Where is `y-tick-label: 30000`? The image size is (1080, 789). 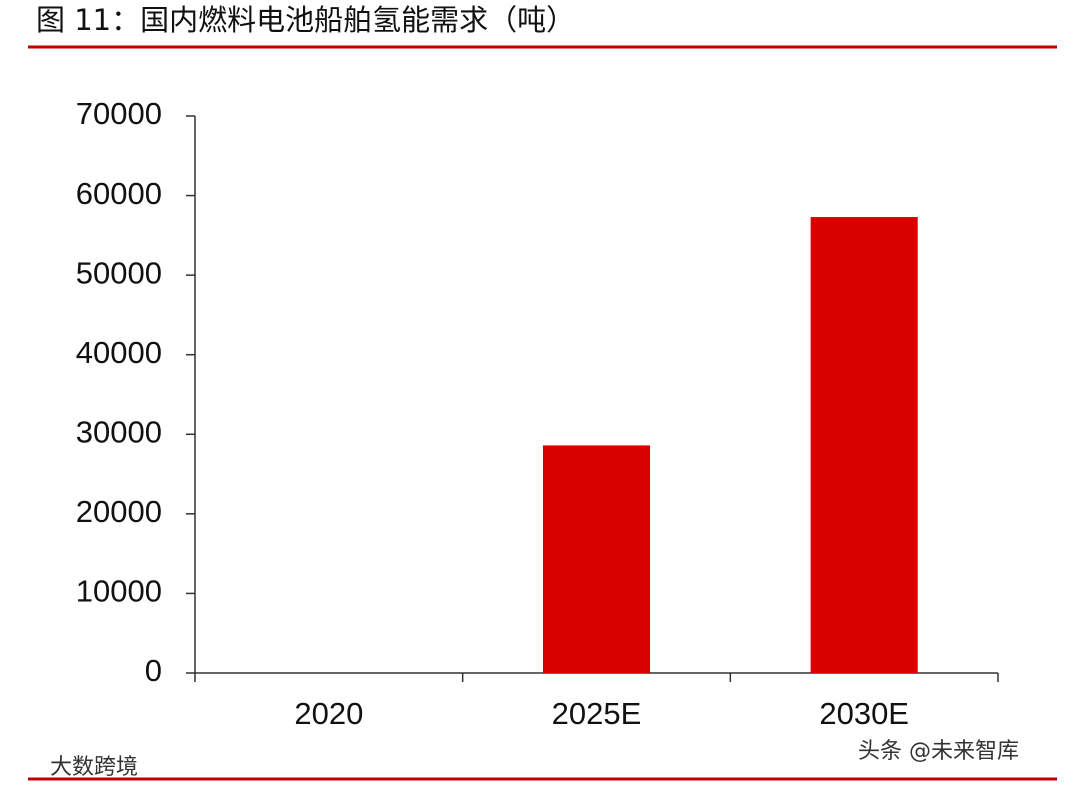
y-tick-label: 30000 is located at coordinates (119, 431).